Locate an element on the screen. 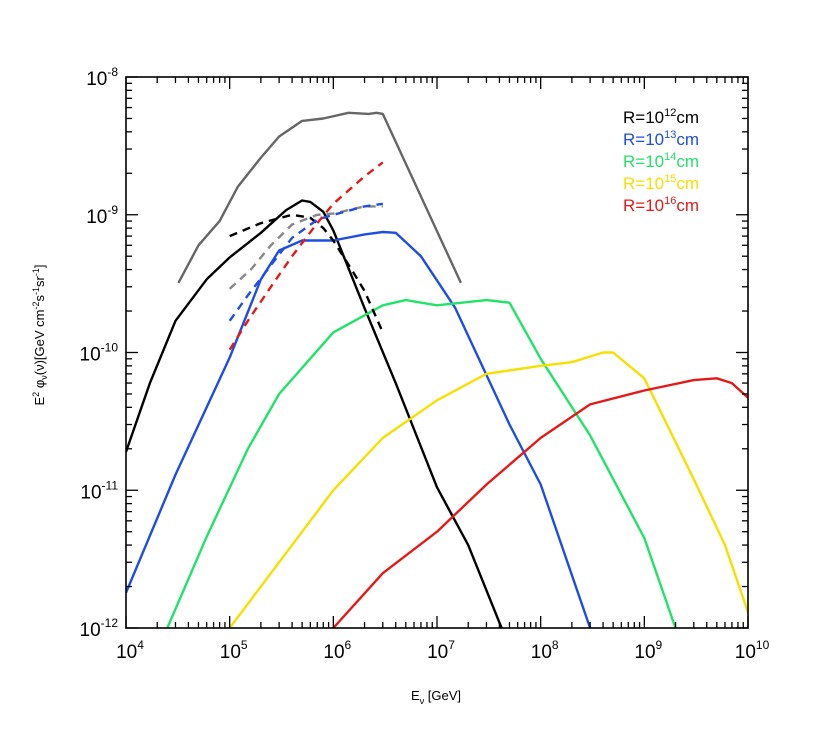  x-axis-label-rest: [GeV] is located at coordinates (442, 695).